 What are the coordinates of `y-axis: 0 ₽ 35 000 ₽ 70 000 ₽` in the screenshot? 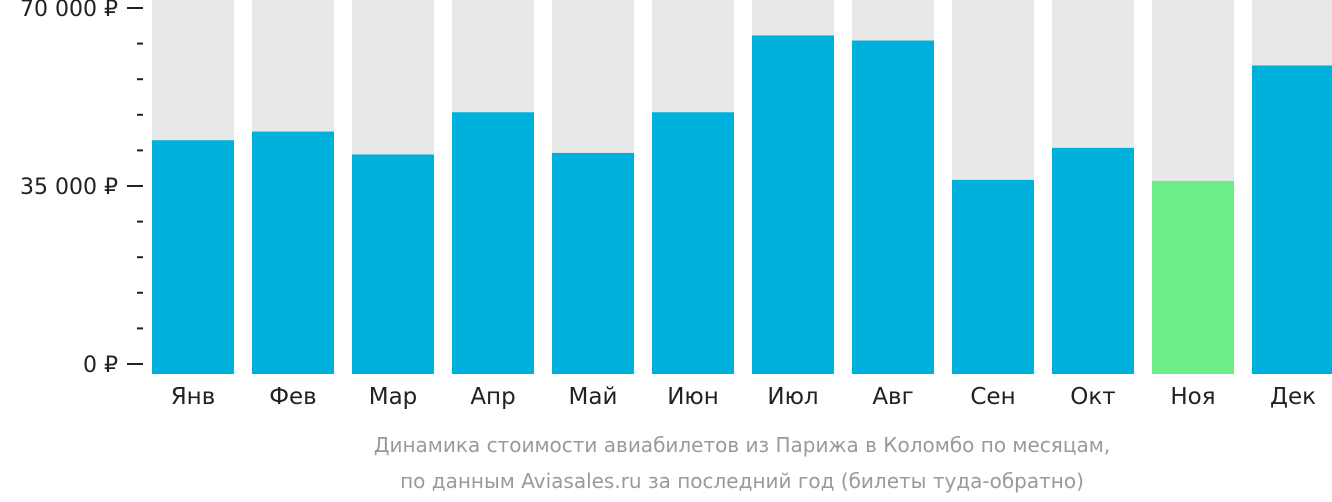 It's located at (81, 189).